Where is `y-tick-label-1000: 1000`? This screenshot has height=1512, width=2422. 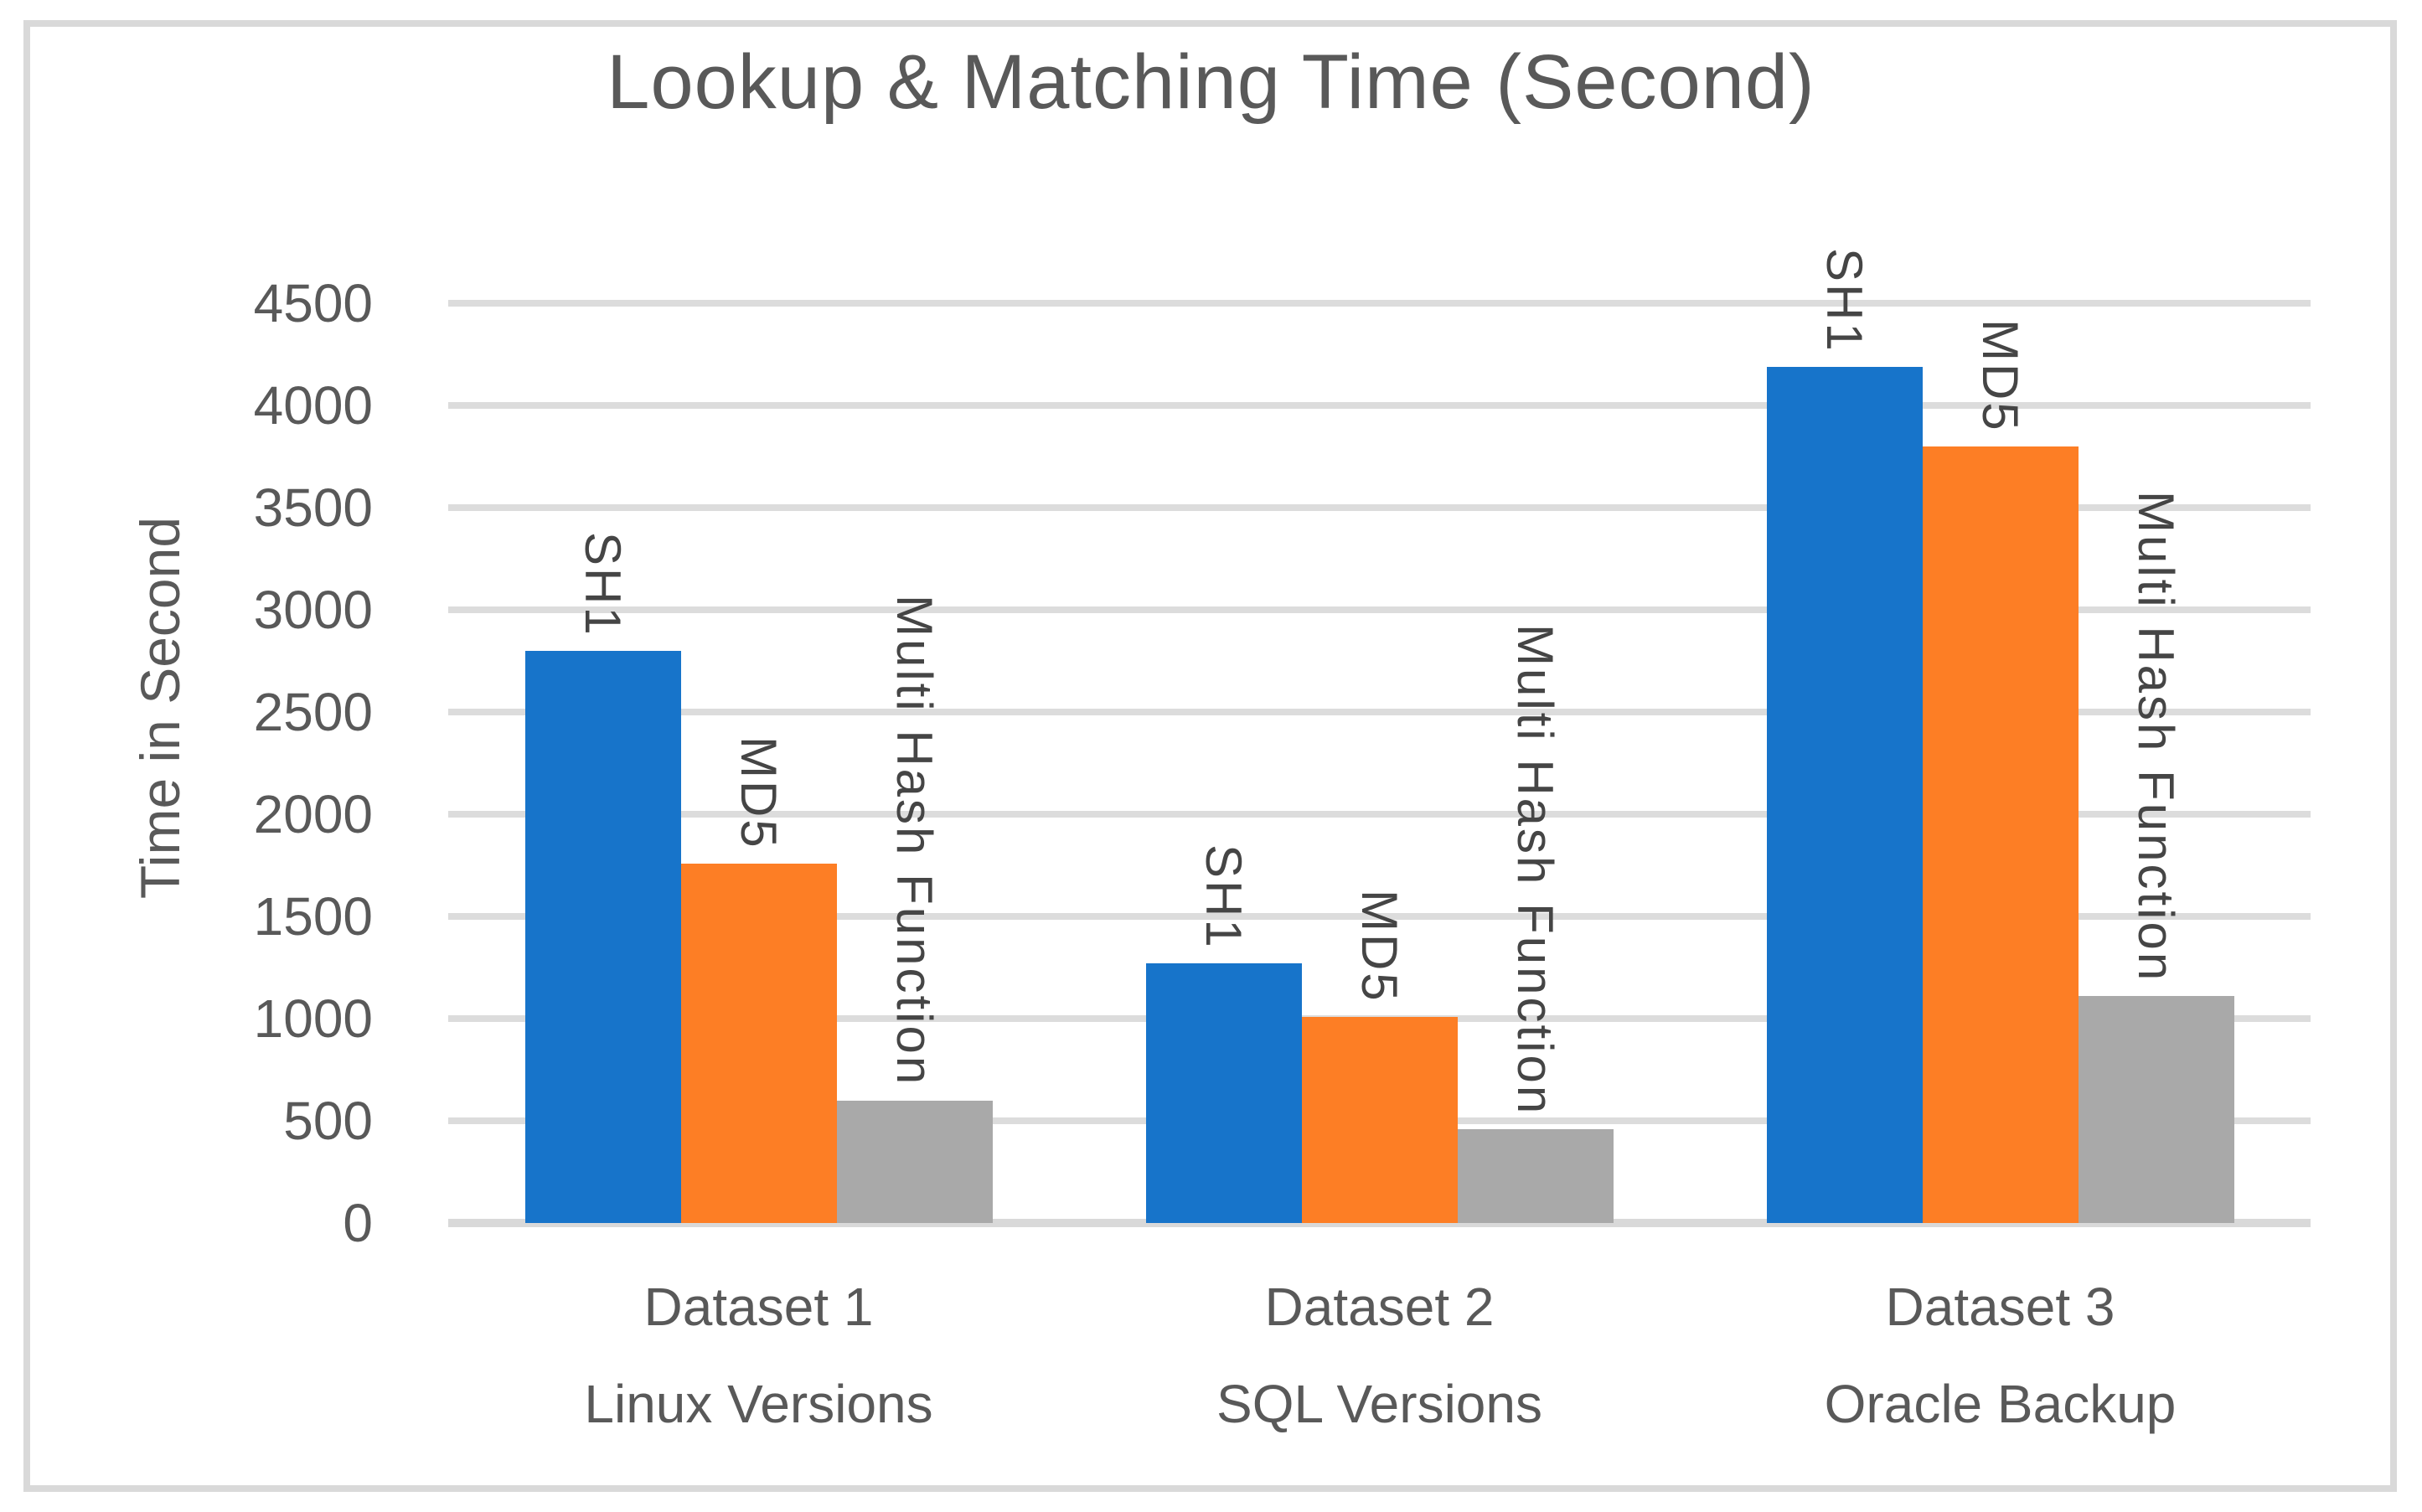
y-tick-label-1000: 1000 is located at coordinates (313, 1018).